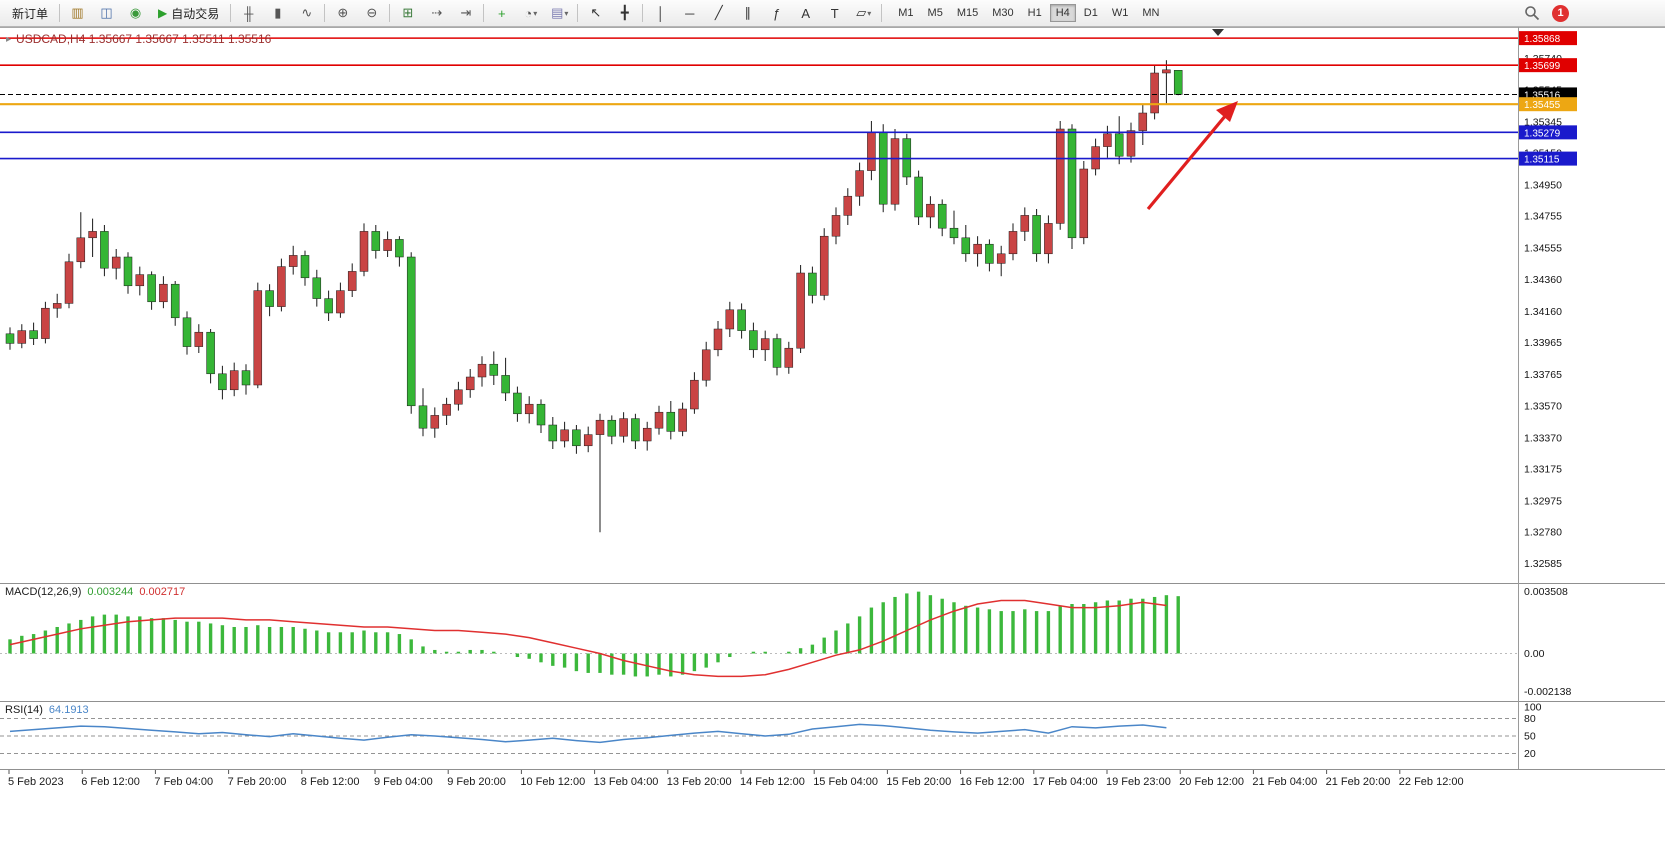  I want to click on timeframe-m30-button: M30, so click(1003, 13).